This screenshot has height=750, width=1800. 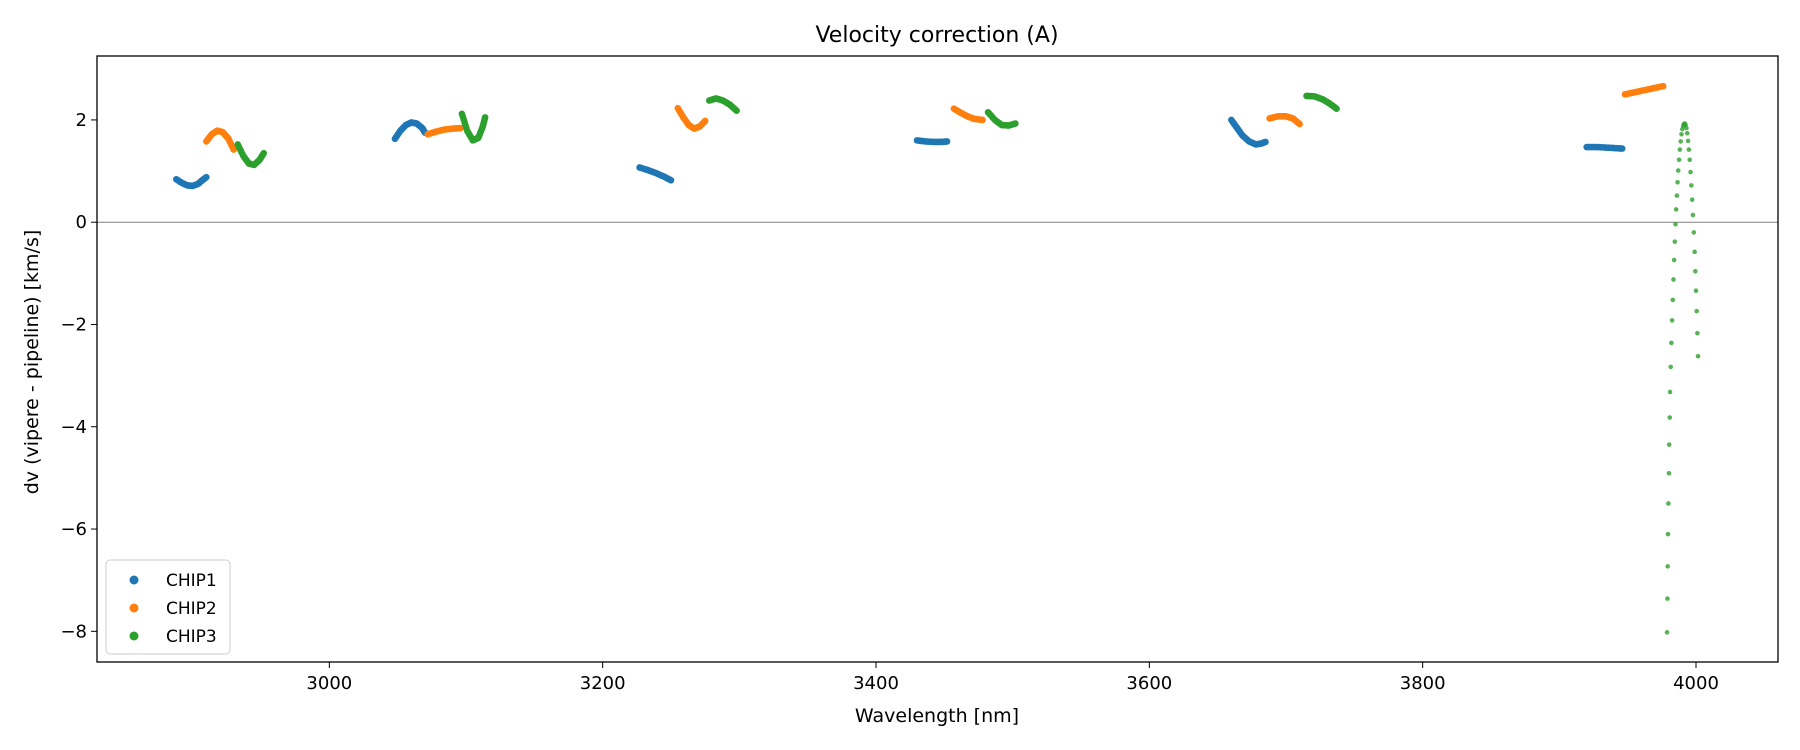 What do you see at coordinates (329, 683) in the screenshot?
I see `x-tick-label: 3000` at bounding box center [329, 683].